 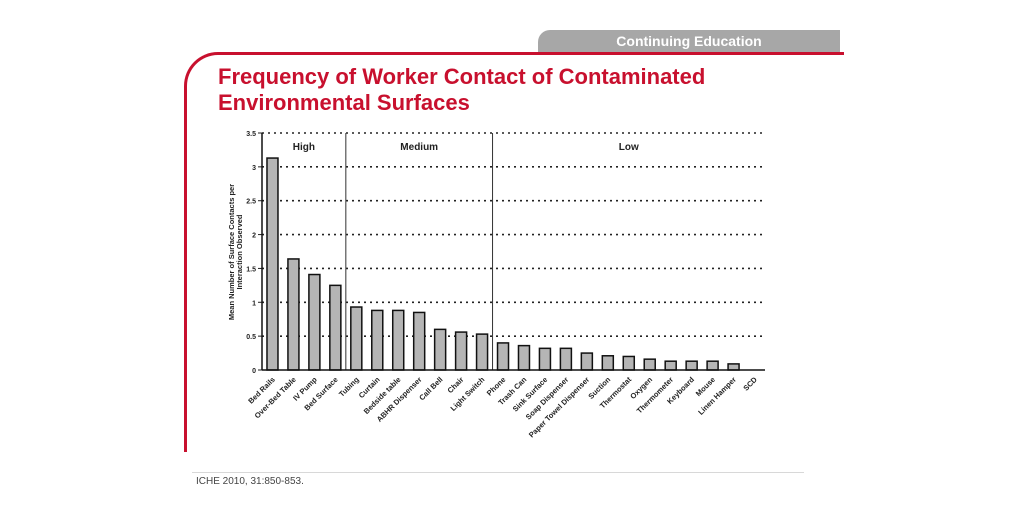 I want to click on title-line-2: Environmental Surfaces, so click(x=344, y=102).